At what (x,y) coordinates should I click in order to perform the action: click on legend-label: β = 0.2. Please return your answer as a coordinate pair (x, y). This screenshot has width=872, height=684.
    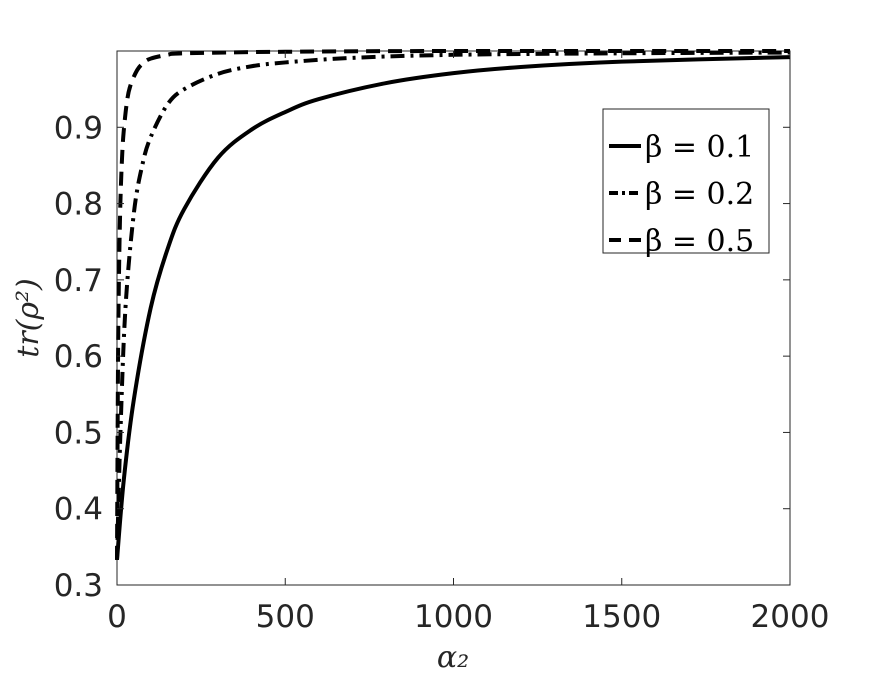
    Looking at the image, I should click on (699, 194).